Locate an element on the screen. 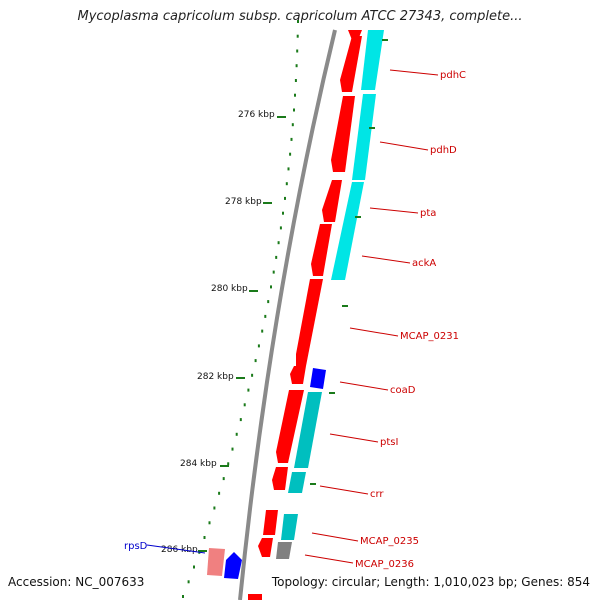 The image size is (600, 600). scale-label: 280 kbp is located at coordinates (229, 289).